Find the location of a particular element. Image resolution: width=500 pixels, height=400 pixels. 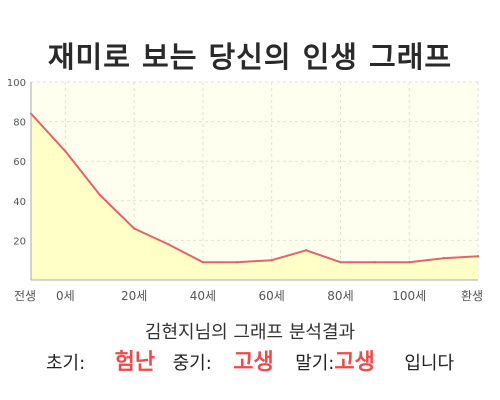

x-tick-labels: 전생 0세 20세 40세 60세 80세 100세 환생 is located at coordinates (248, 296).